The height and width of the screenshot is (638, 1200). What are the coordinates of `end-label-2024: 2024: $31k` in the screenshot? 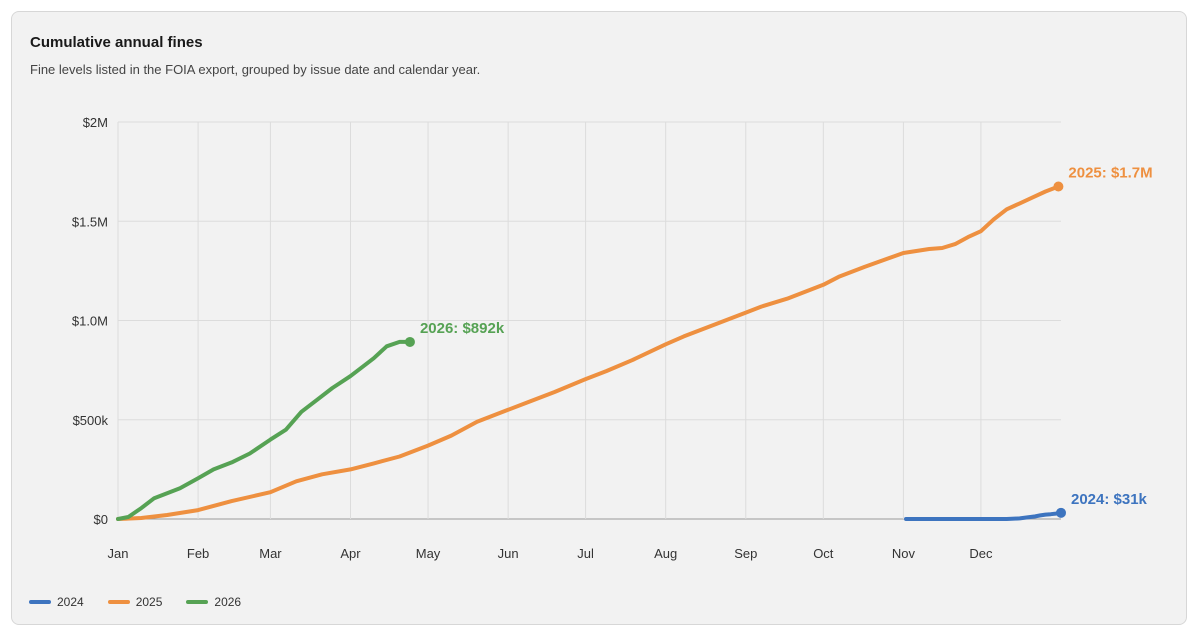 It's located at (1109, 499).